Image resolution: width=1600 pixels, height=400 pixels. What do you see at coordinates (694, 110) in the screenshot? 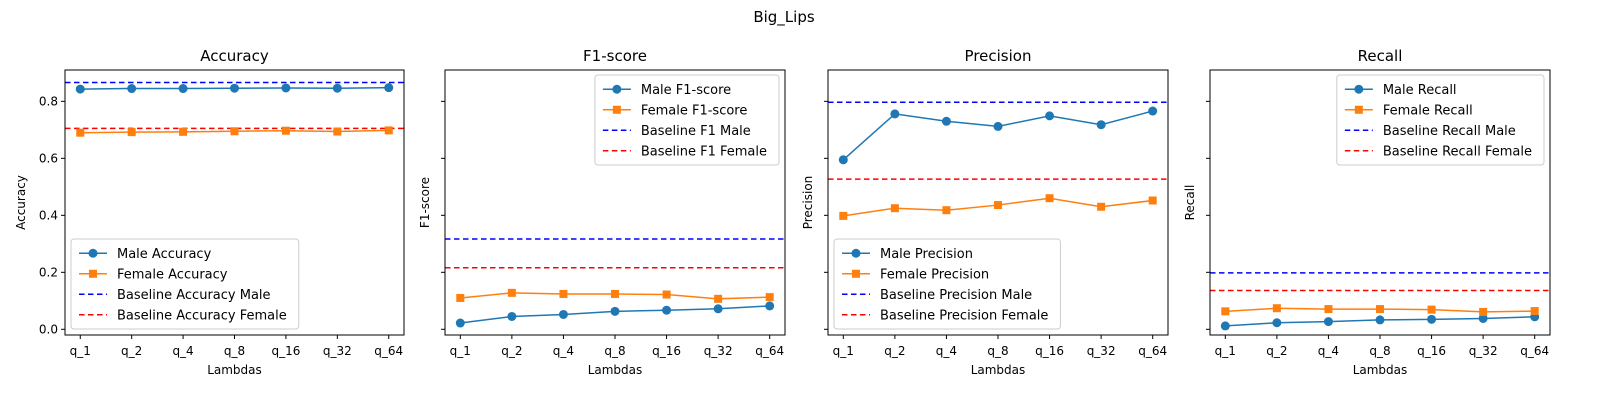
I see `legend-label: Female F1-score` at bounding box center [694, 110].